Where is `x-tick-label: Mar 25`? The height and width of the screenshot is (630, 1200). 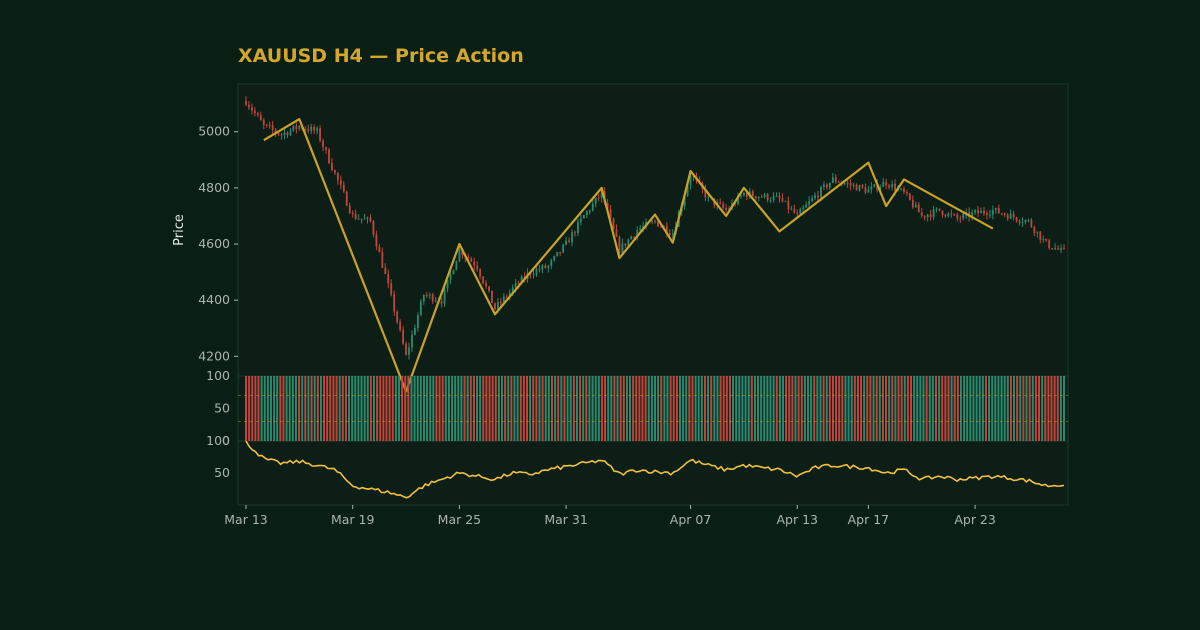
x-tick-label: Mar 25 is located at coordinates (459, 519).